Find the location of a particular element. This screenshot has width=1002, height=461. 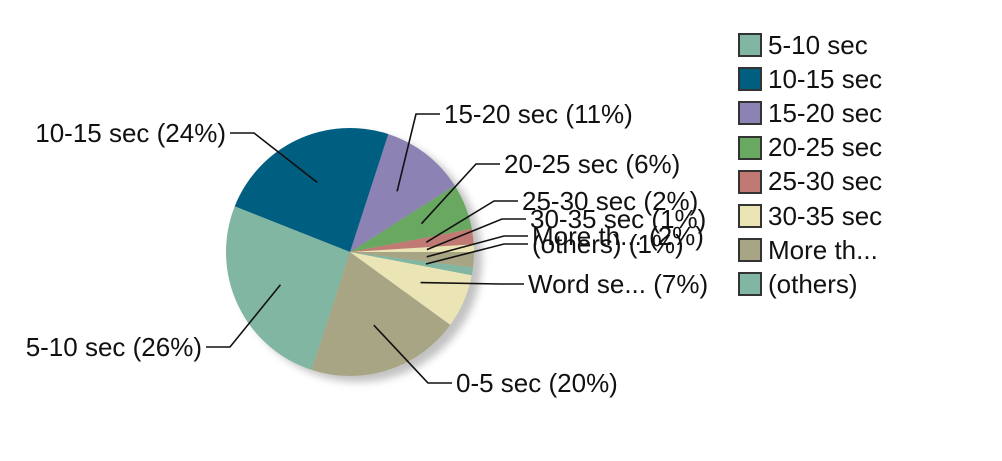

legend-item: 5-10 sec is located at coordinates (810, 45).